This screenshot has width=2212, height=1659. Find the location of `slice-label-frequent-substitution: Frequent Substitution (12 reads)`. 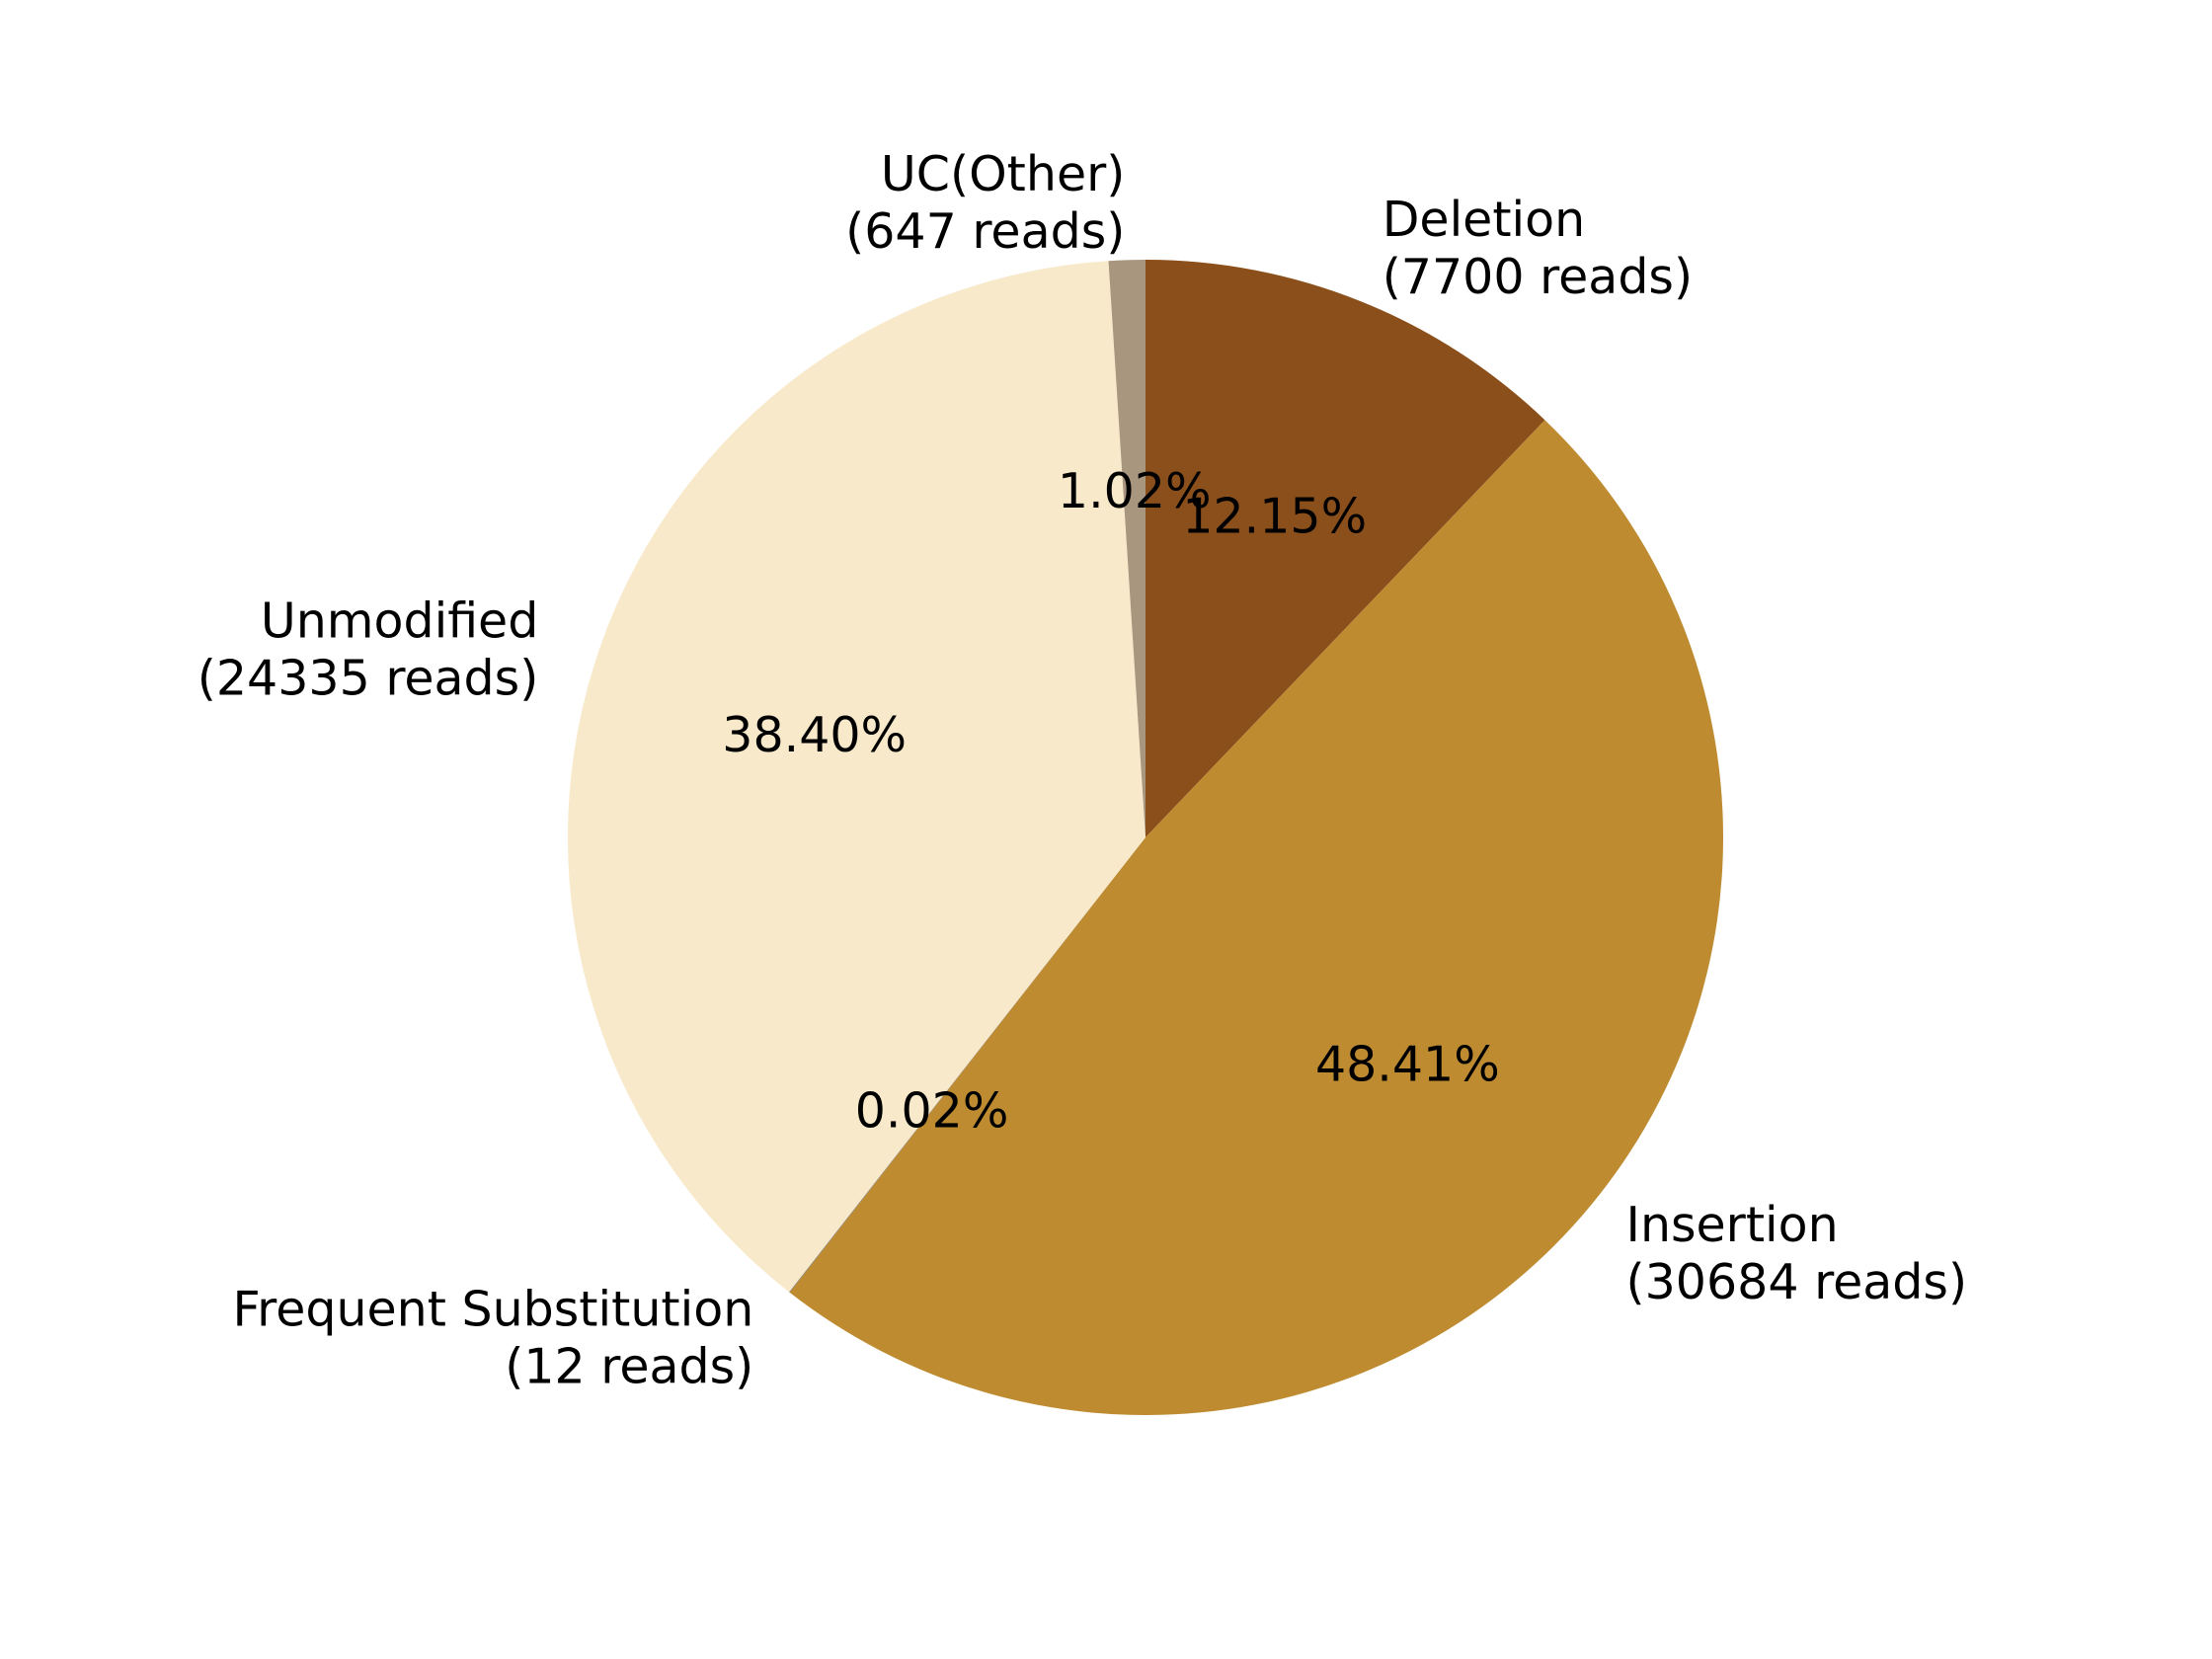

slice-label-frequent-substitution: Frequent Substitution (12 reads) is located at coordinates (493, 1339).